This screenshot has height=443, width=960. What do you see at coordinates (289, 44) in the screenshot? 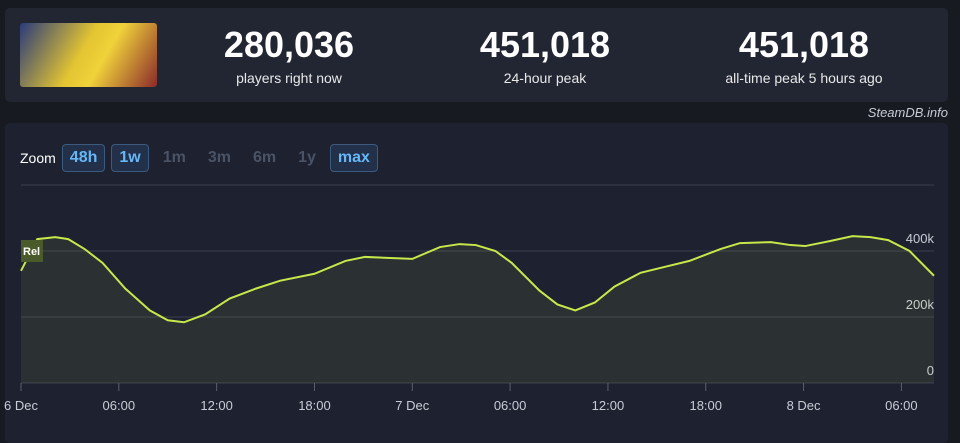
I see `stat-value: 280,036` at bounding box center [289, 44].